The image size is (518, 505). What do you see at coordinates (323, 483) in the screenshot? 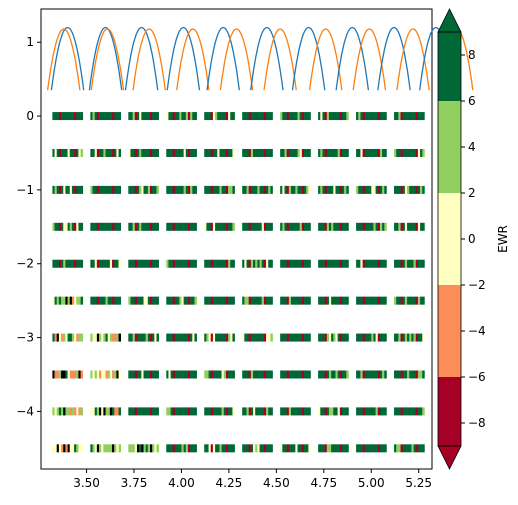
I see `x-tick-label: 4.75` at bounding box center [323, 483].